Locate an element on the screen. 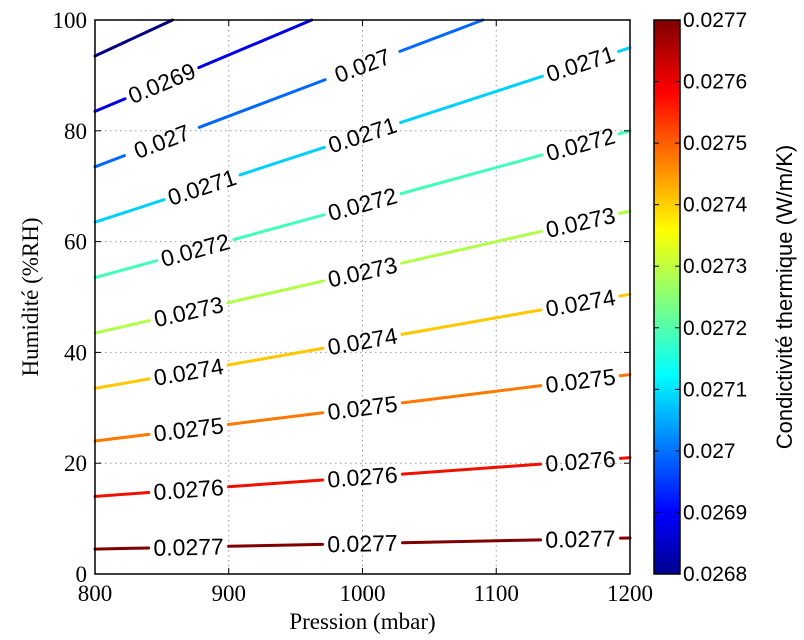 The image size is (804, 640). colorbar-tick-label: 0.0269 is located at coordinates (715, 512).